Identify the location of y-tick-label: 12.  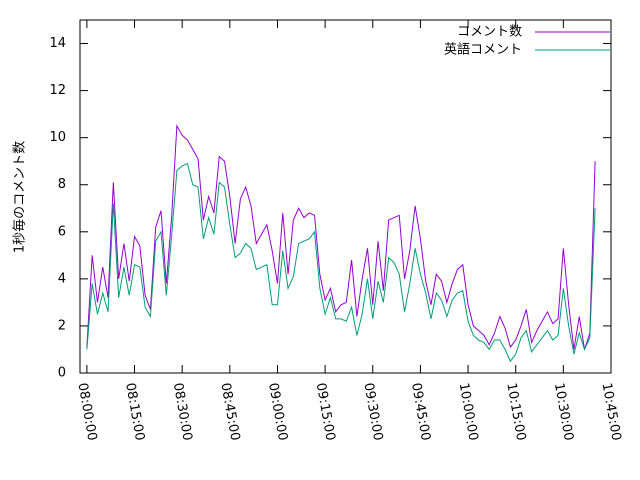
(57, 90).